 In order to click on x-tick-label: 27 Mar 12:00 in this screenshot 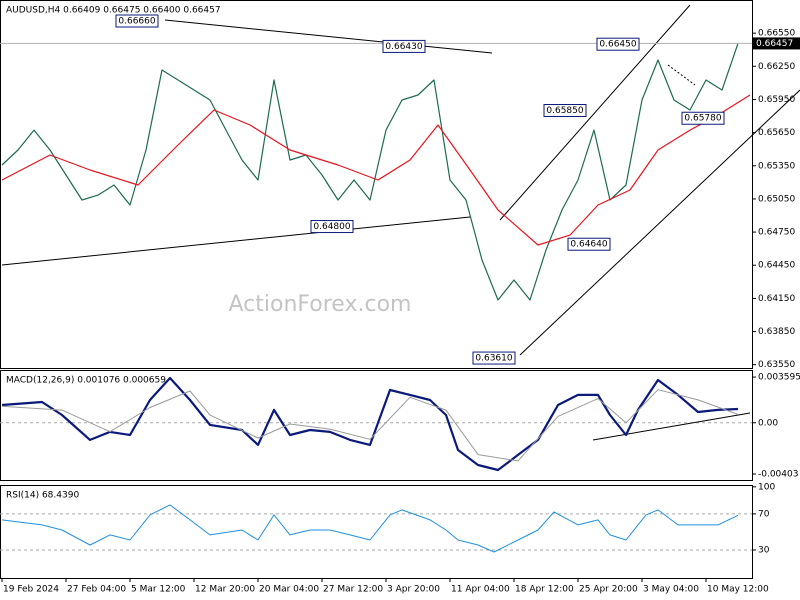, I will do `click(353, 590)`.